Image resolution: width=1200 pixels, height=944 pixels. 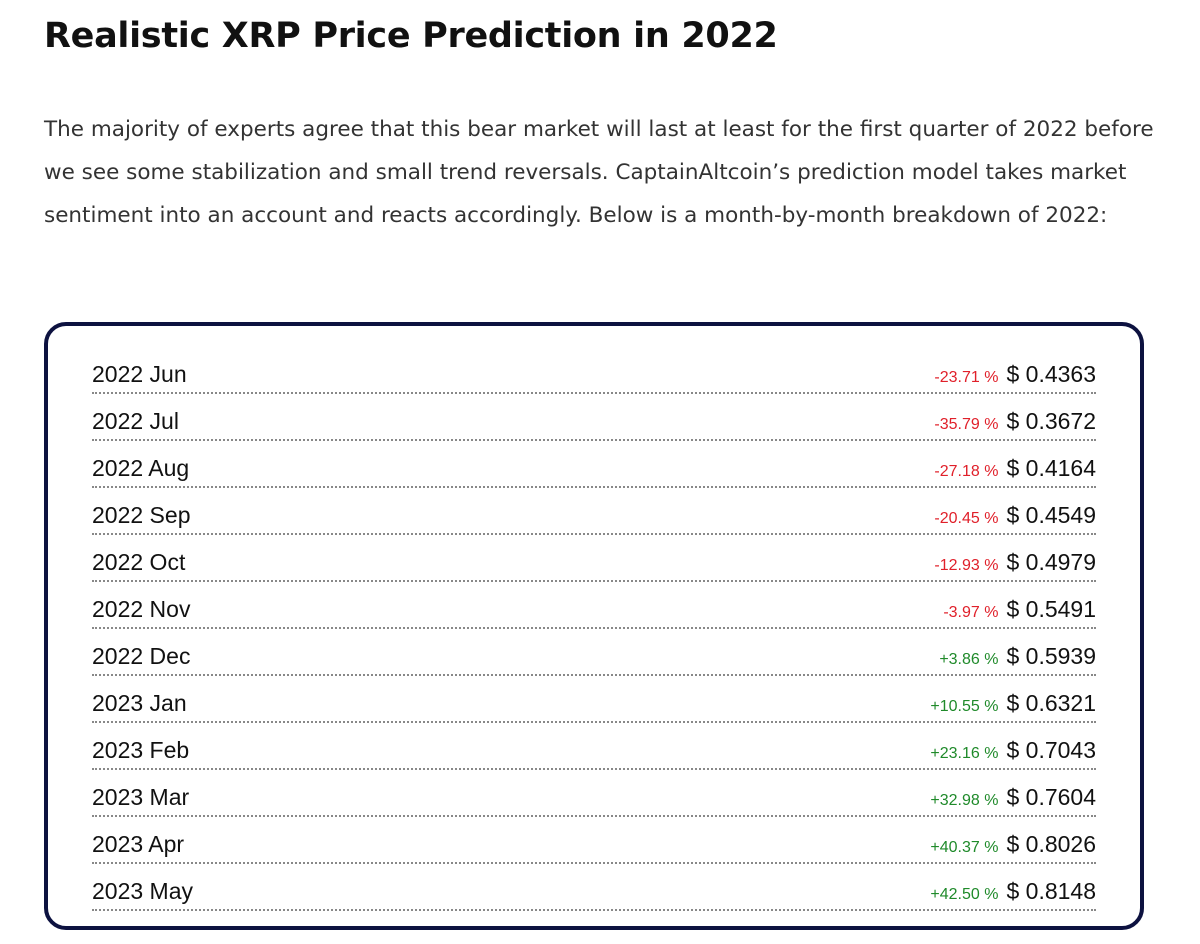 I want to click on price: $ 0.8026, so click(x=1051, y=843).